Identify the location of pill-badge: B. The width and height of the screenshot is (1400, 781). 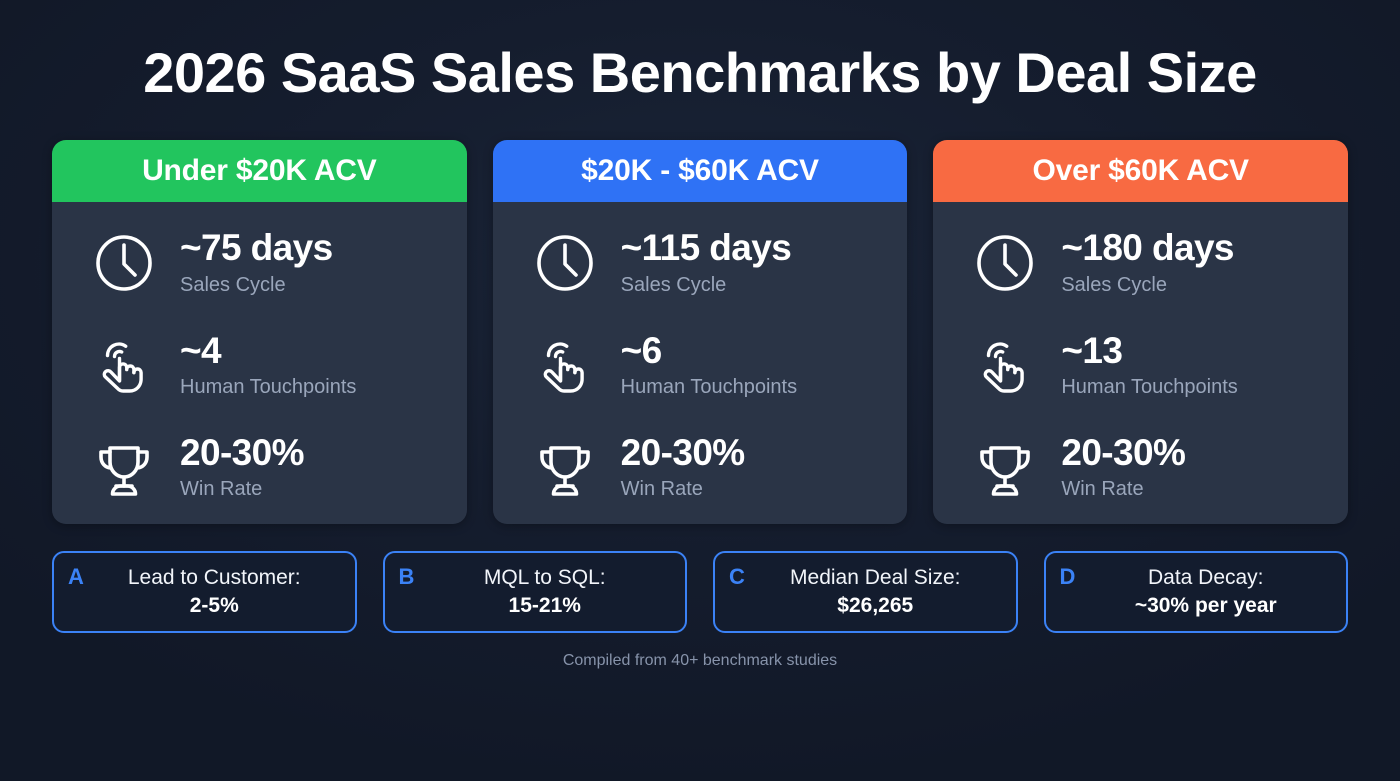
(406, 577).